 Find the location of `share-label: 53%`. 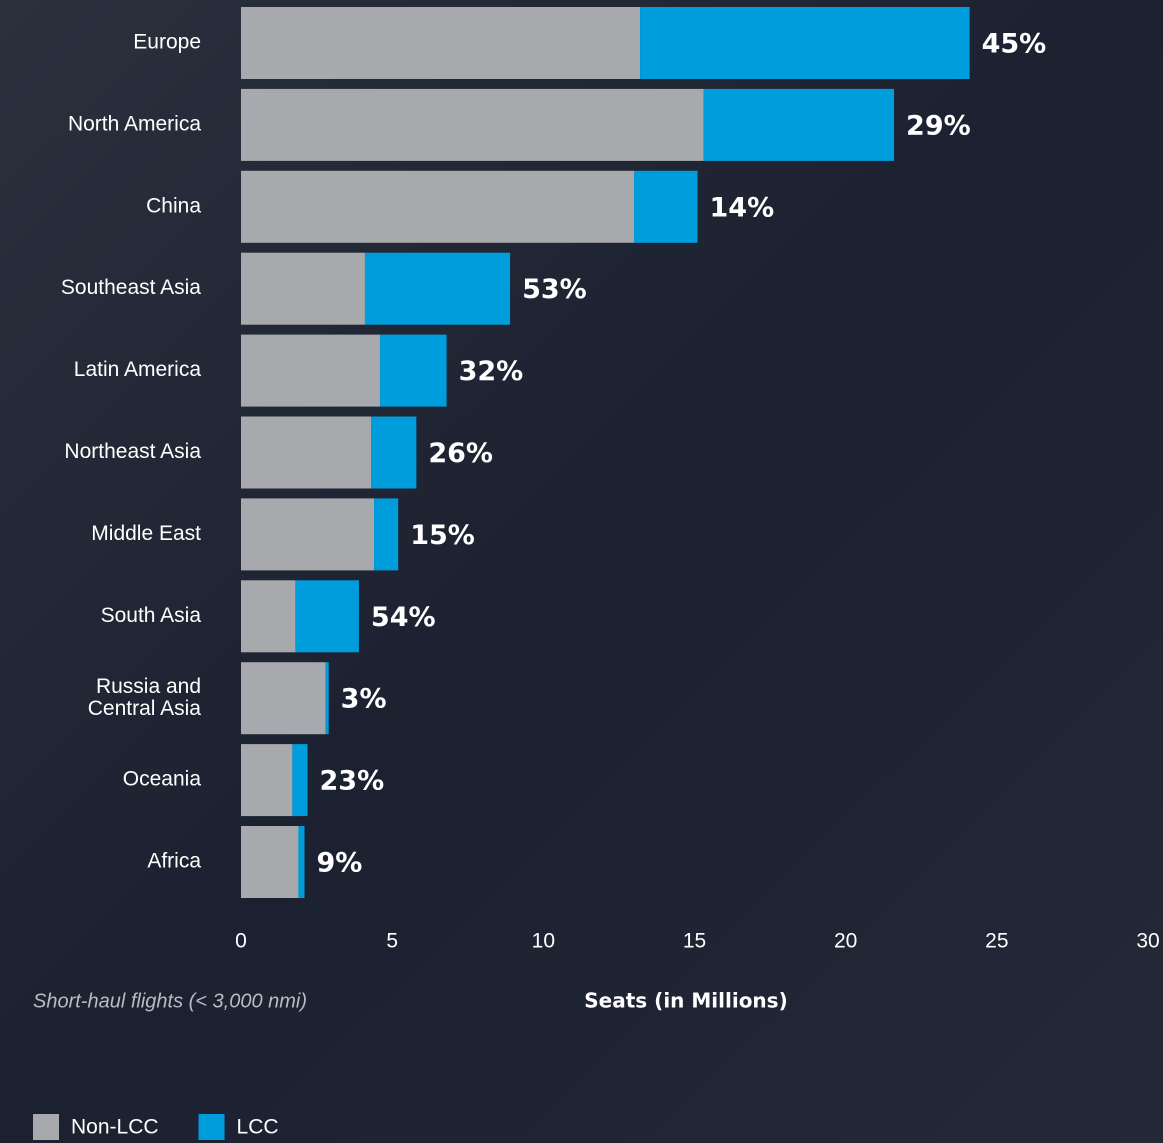

share-label: 53% is located at coordinates (554, 289).